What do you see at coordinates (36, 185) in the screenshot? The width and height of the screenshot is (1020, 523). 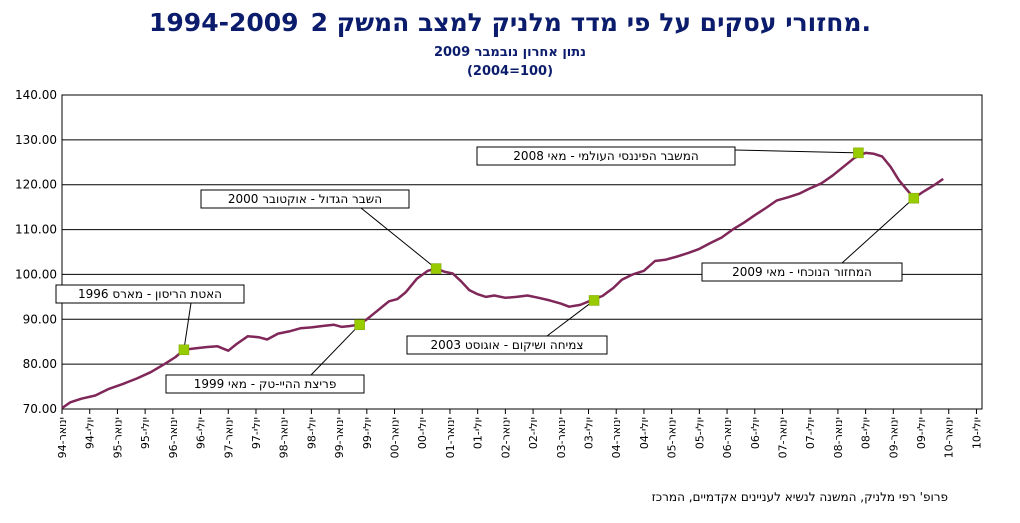 I see `y-tick-label: 120.00` at bounding box center [36, 185].